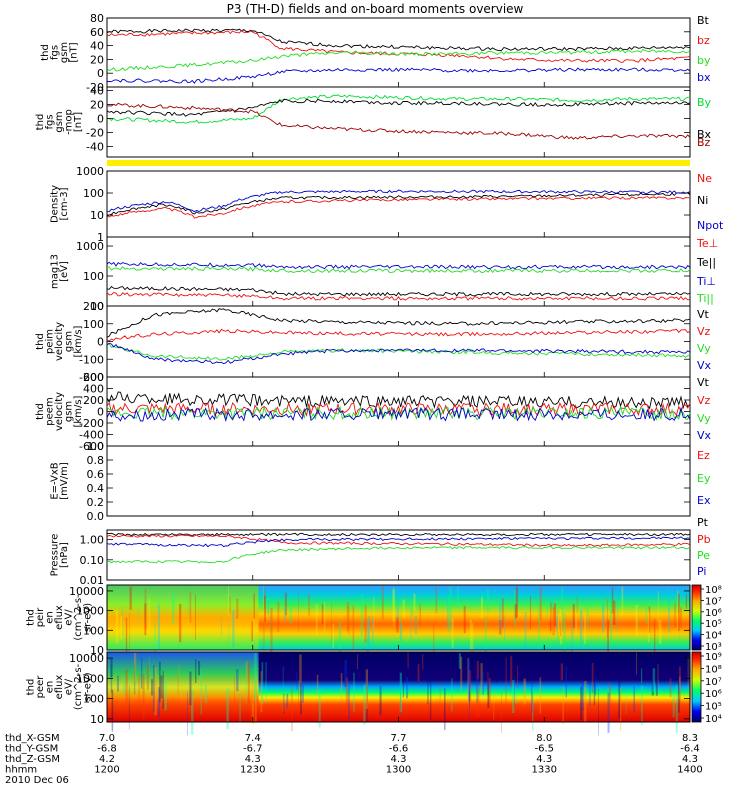 This screenshot has height=800, width=750. Describe the element at coordinates (90, 678) in the screenshot. I see `y-tick-label: 1000` at that location.